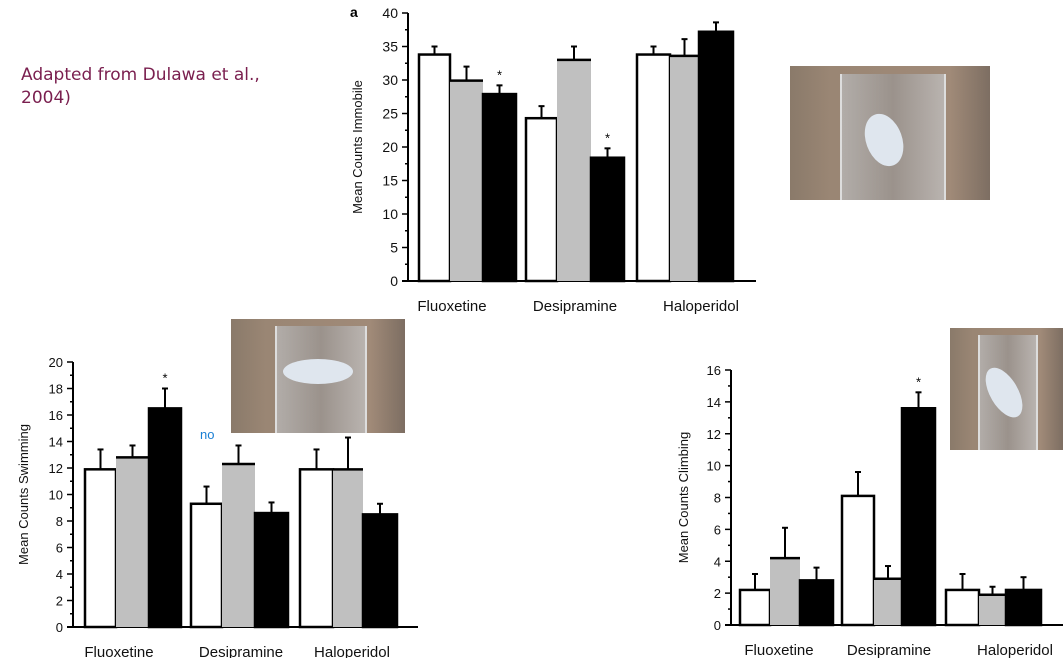  I want to click on y-tick-label: 35, so click(390, 47).